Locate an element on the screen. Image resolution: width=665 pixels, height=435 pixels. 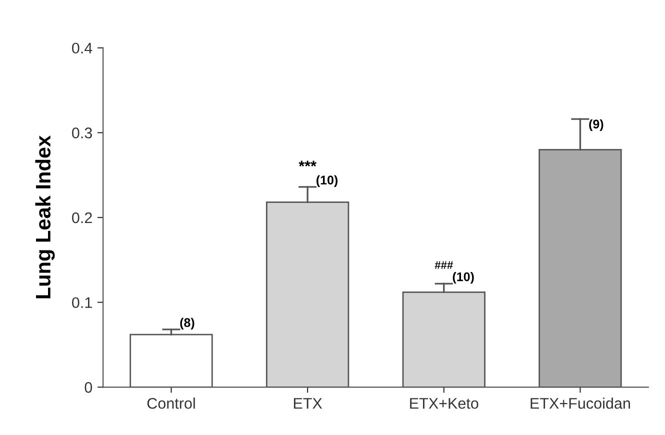
annotation: (8) is located at coordinates (187, 324).